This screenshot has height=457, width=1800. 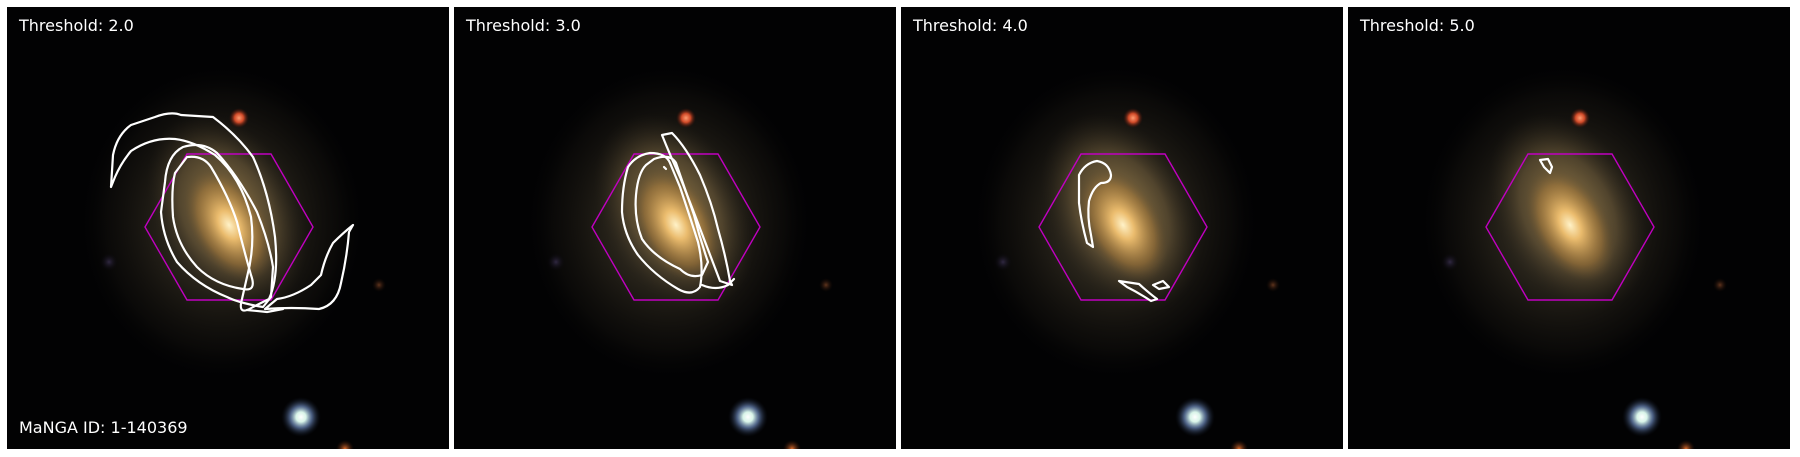 What do you see at coordinates (523, 25) in the screenshot?
I see `threshold-label: Threshold: 3.0` at bounding box center [523, 25].